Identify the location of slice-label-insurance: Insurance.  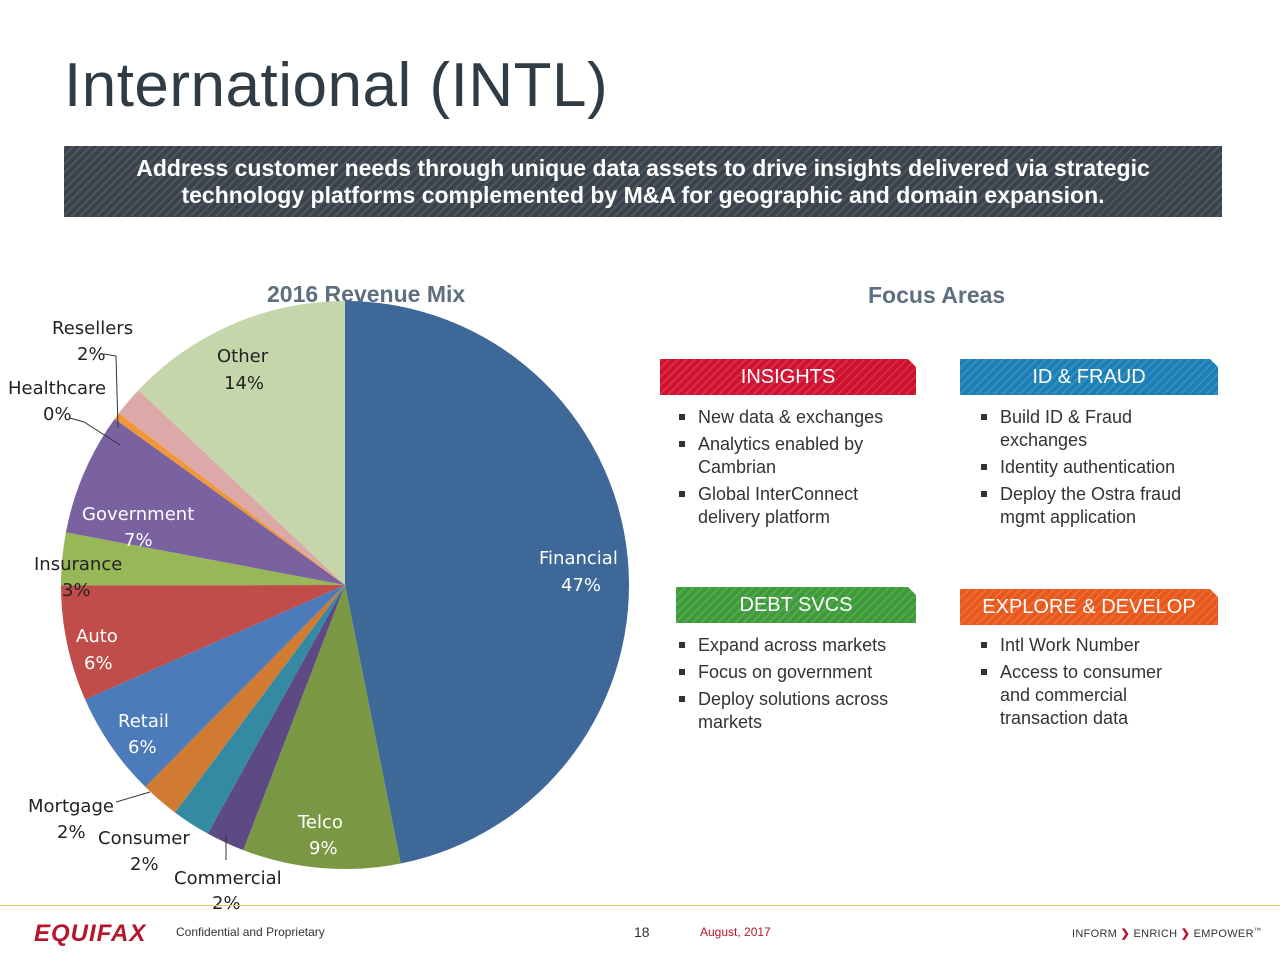
(78, 564).